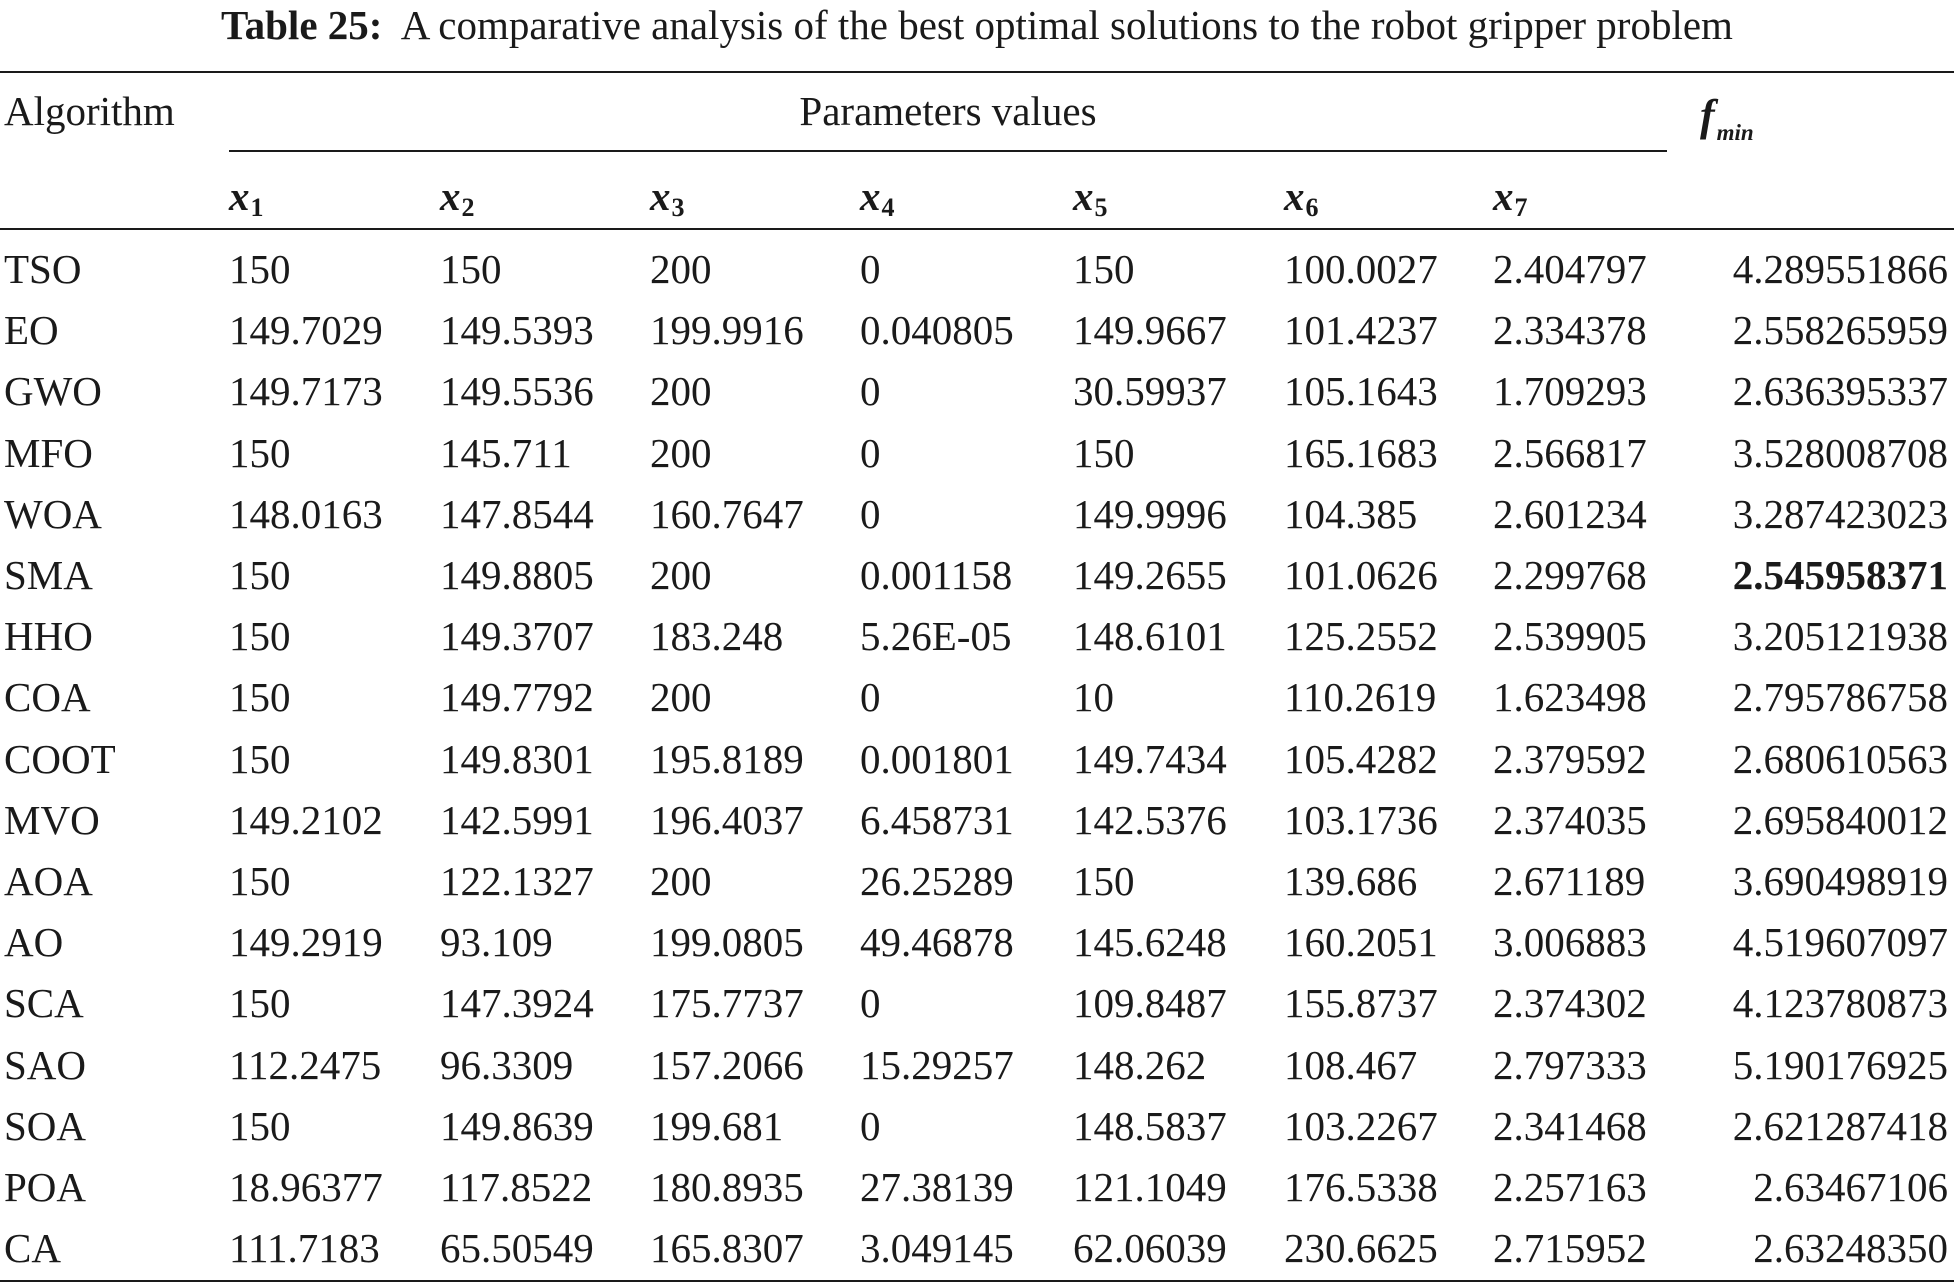  Describe the element at coordinates (53, 391) in the screenshot. I see `algorithm-name: GWO` at that location.